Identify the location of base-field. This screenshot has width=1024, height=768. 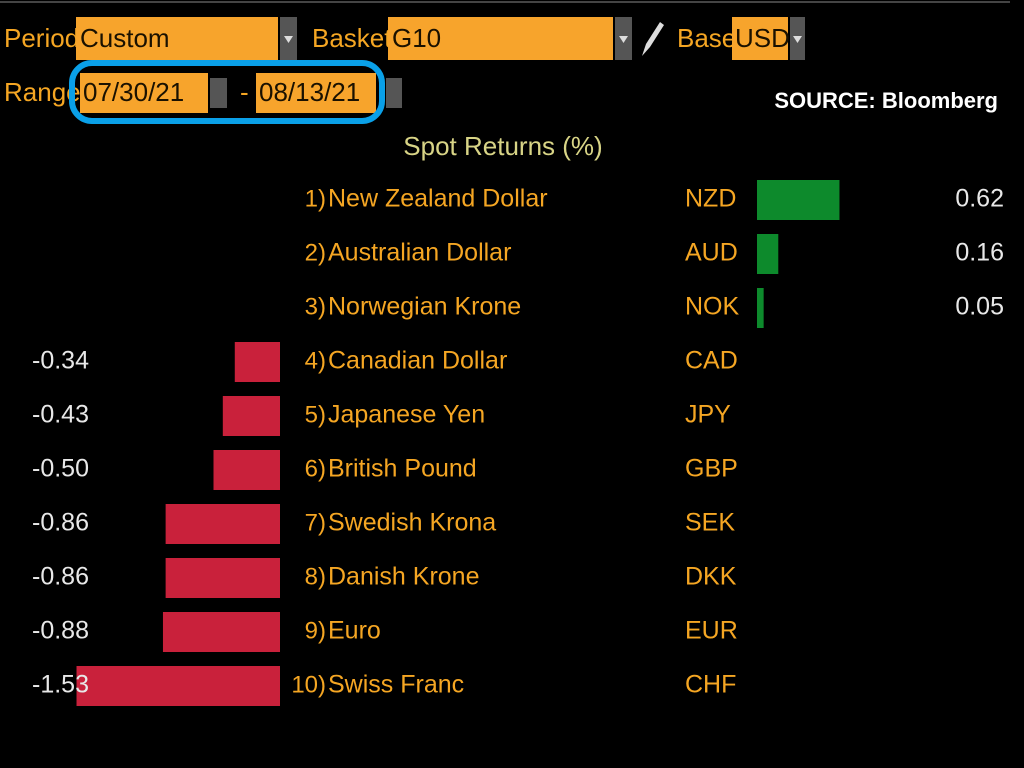
(760, 38).